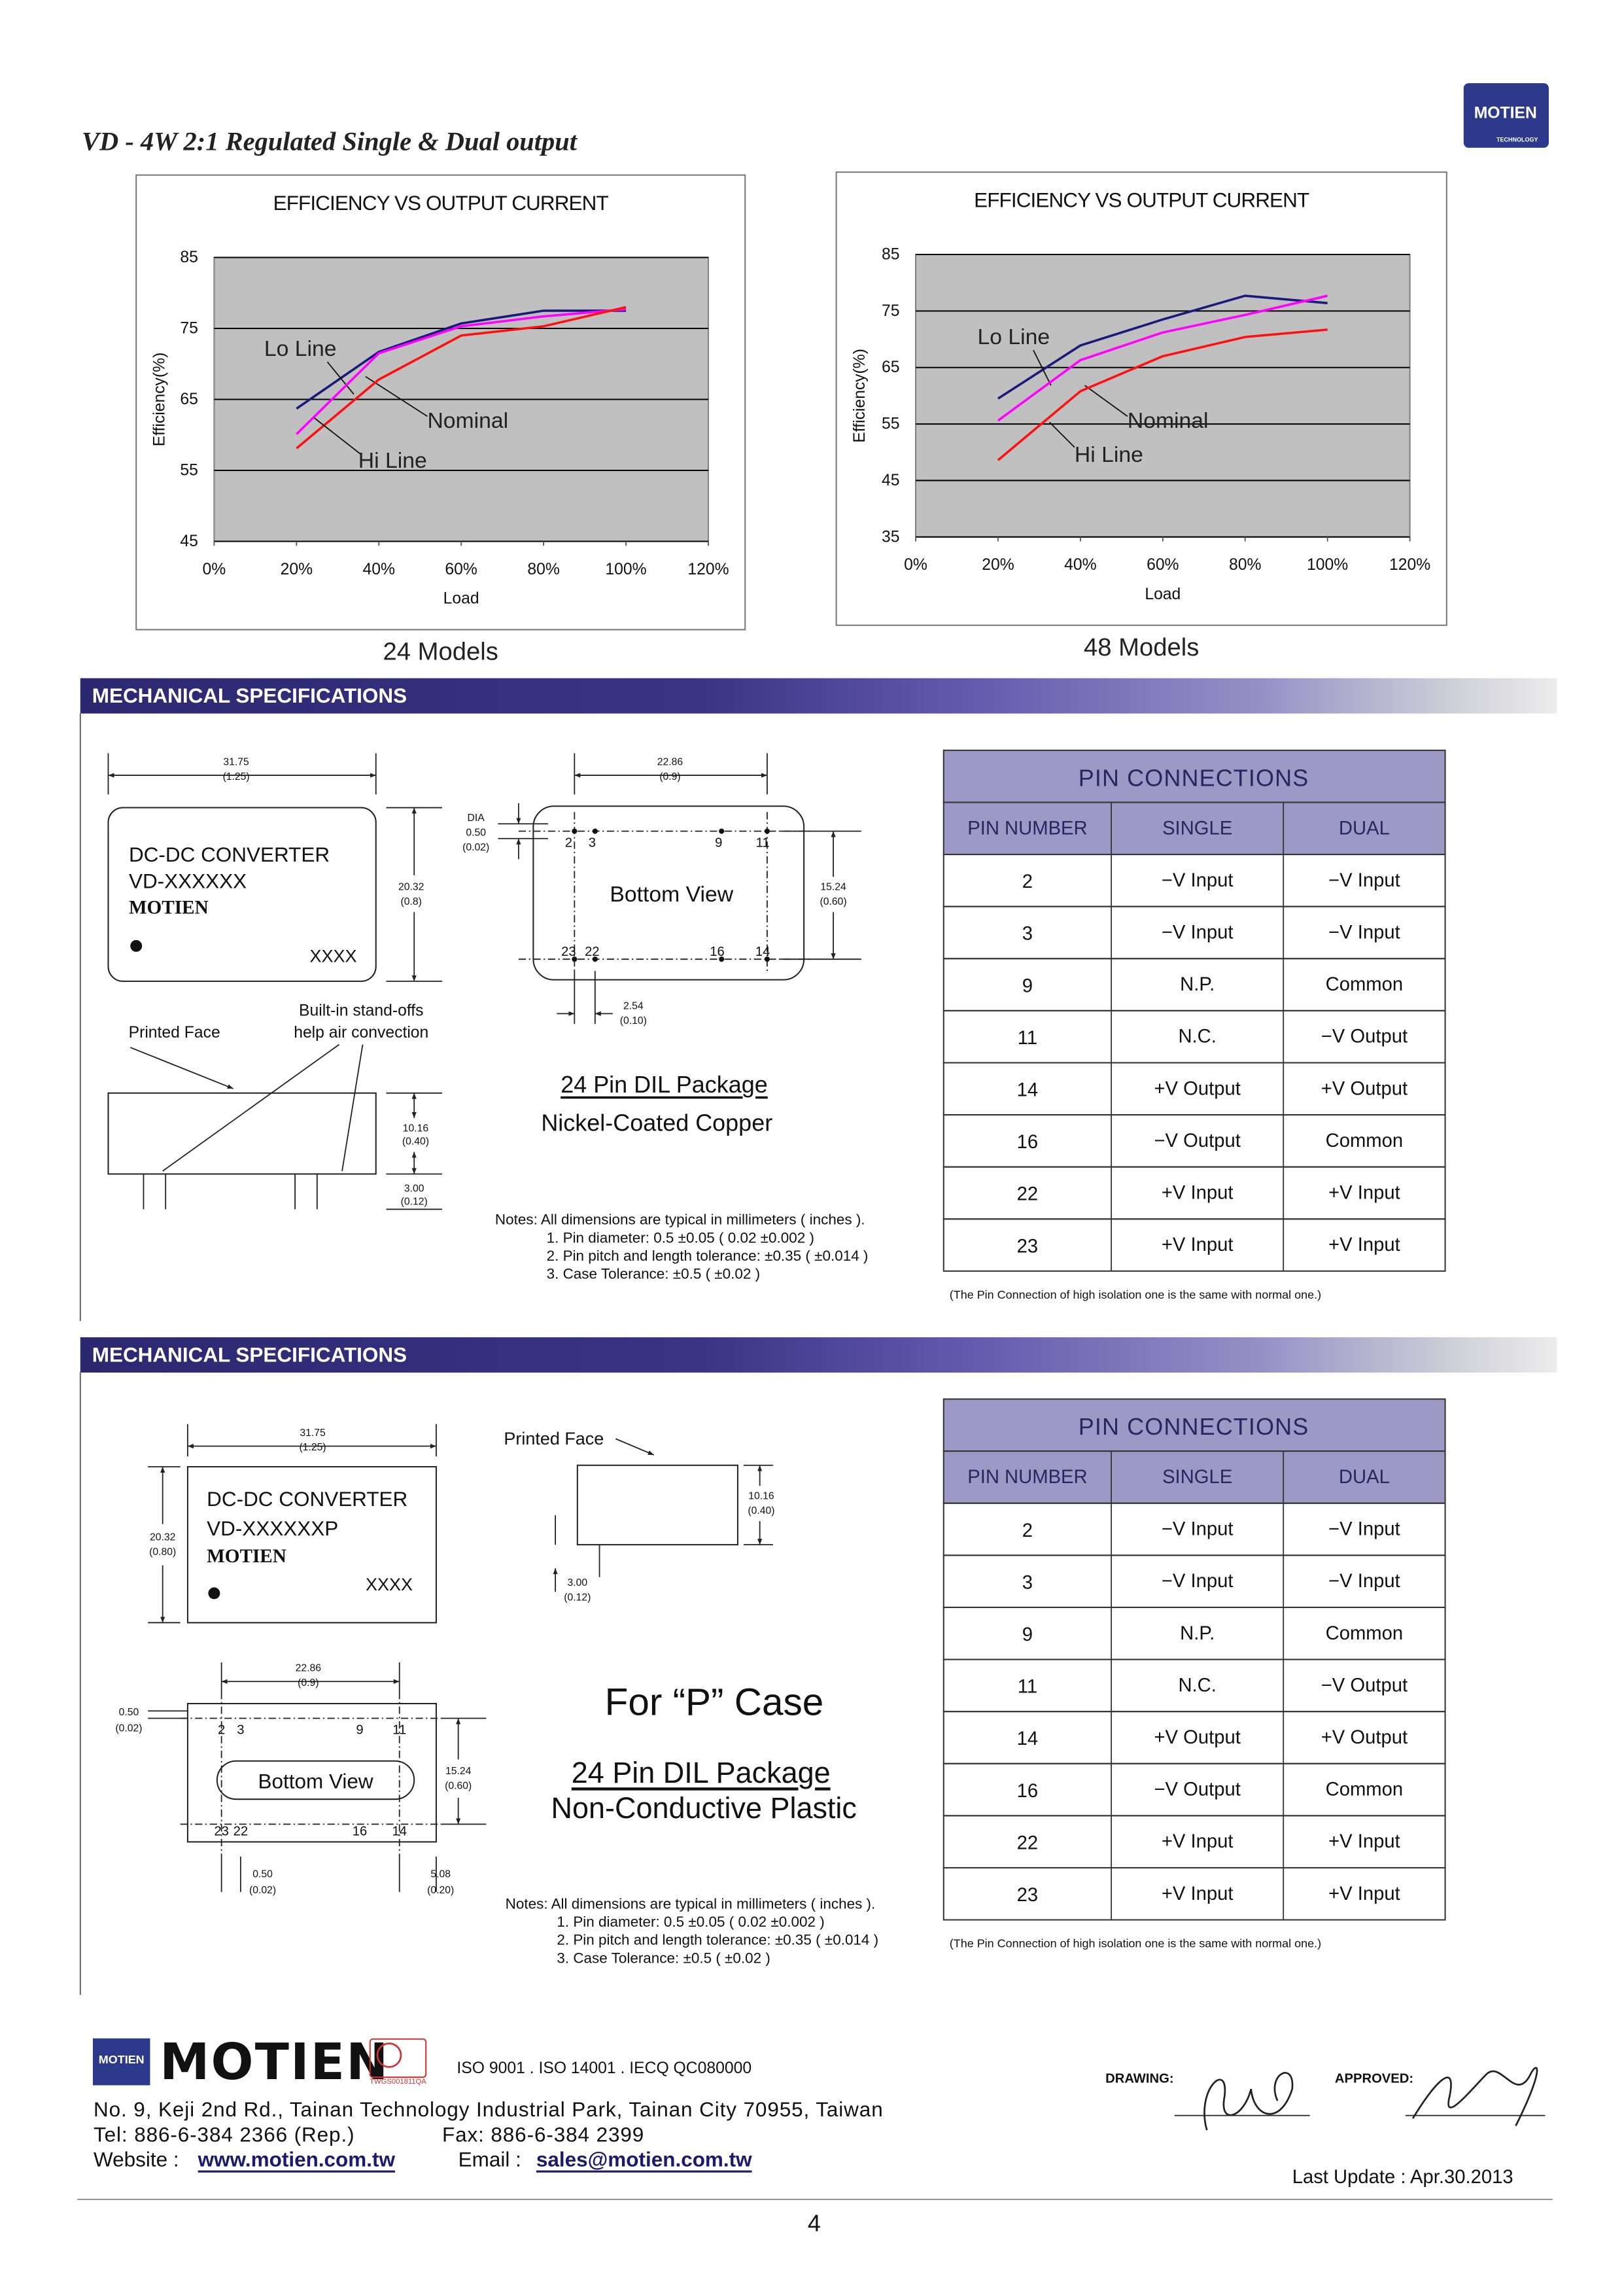 The height and width of the screenshot is (2295, 1624). What do you see at coordinates (389, 1584) in the screenshot?
I see `drawing-label: XXXX` at bounding box center [389, 1584].